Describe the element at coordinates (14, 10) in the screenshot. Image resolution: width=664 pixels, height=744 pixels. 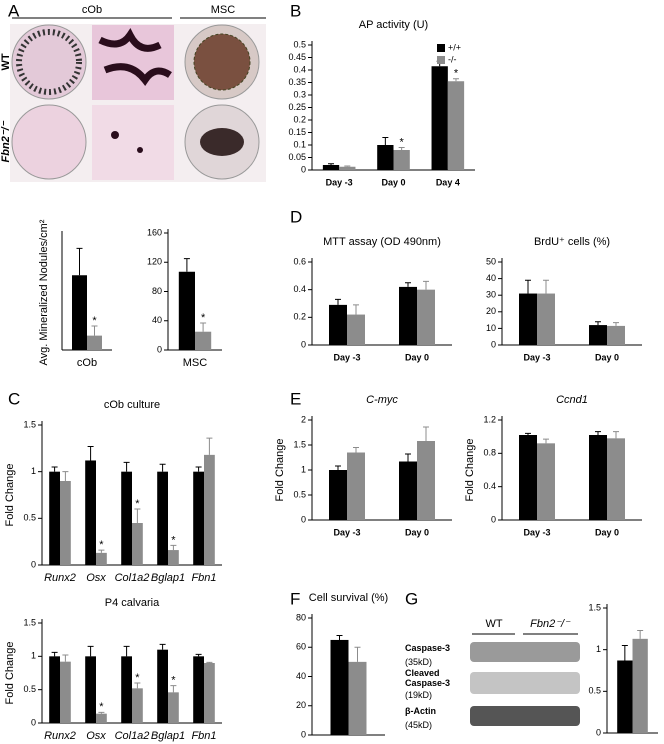
I see `panel-letter: A` at that location.